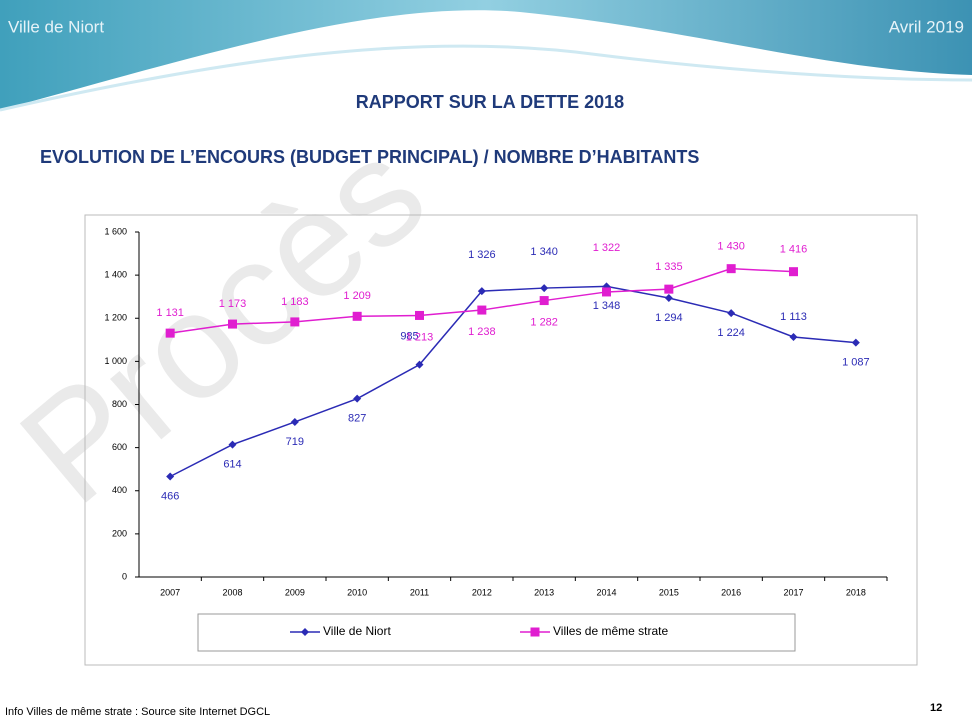 Image resolution: width=972 pixels, height=728 pixels. What do you see at coordinates (856, 592) in the screenshot?
I see `x-tick-label: 2018` at bounding box center [856, 592].